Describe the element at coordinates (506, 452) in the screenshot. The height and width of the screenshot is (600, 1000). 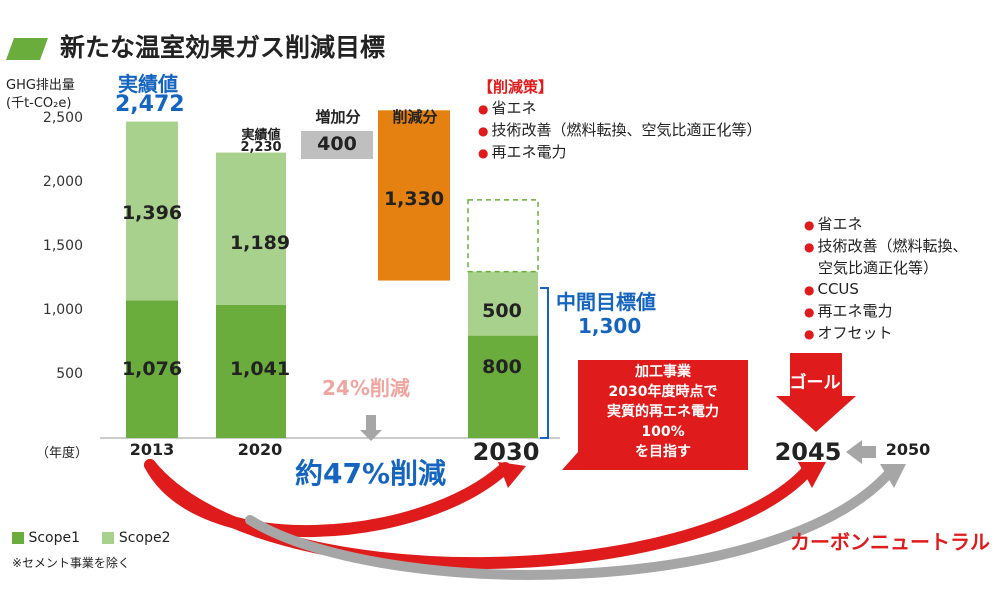
I see `x-tick-label: 2030` at that location.